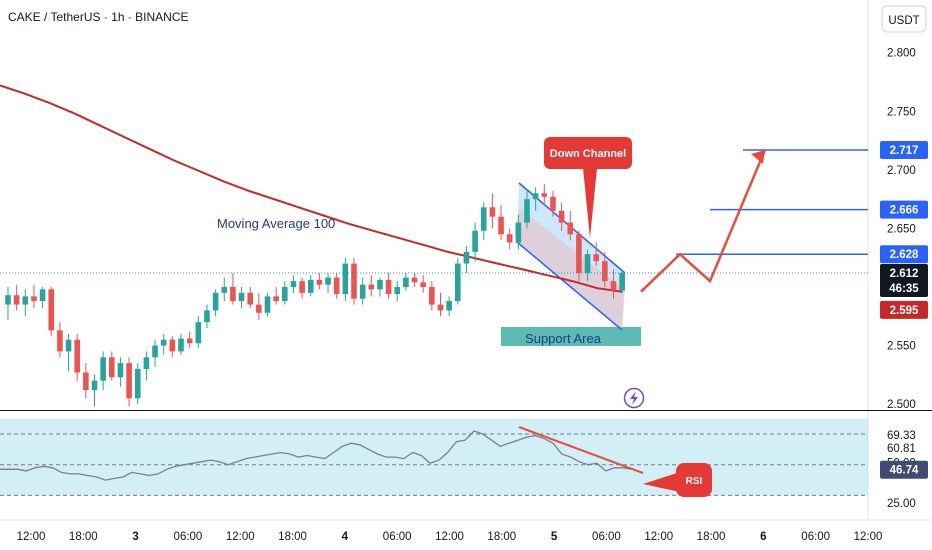 This screenshot has height=550, width=932. Describe the element at coordinates (634, 398) in the screenshot. I see `lightning-icon` at that location.